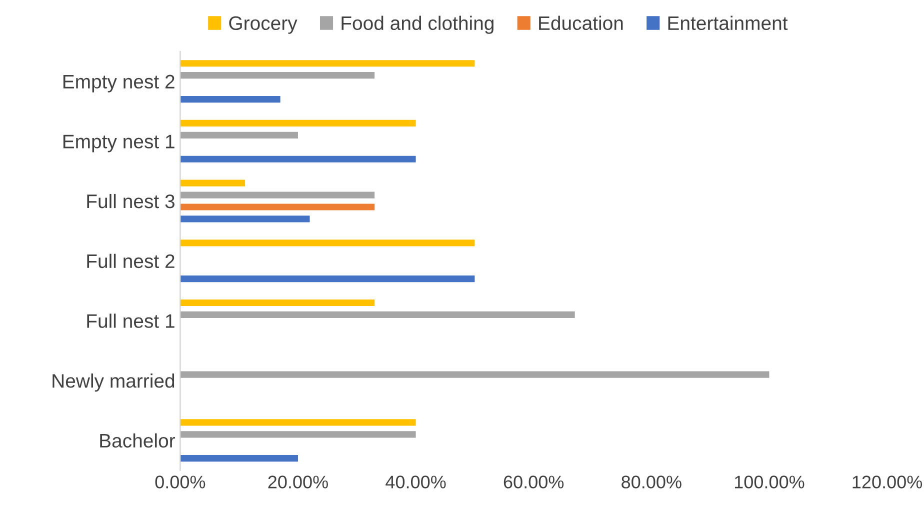  What do you see at coordinates (118, 83) in the screenshot?
I see `y-tick-label: Empty nest 2` at bounding box center [118, 83].